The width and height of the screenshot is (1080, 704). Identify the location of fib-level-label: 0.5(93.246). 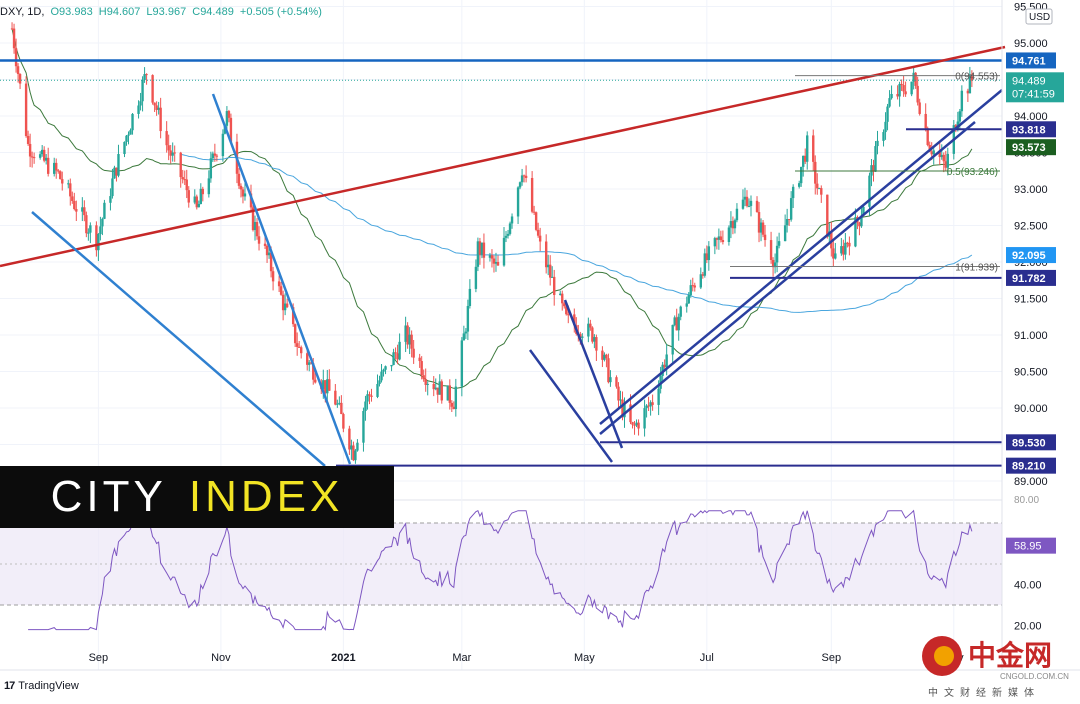
(972, 172).